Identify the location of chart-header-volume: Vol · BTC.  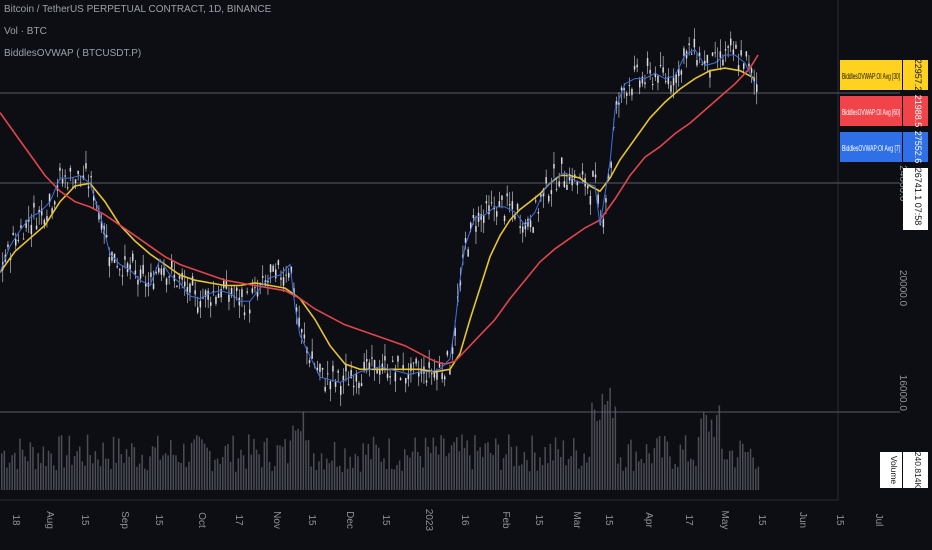
(25, 31).